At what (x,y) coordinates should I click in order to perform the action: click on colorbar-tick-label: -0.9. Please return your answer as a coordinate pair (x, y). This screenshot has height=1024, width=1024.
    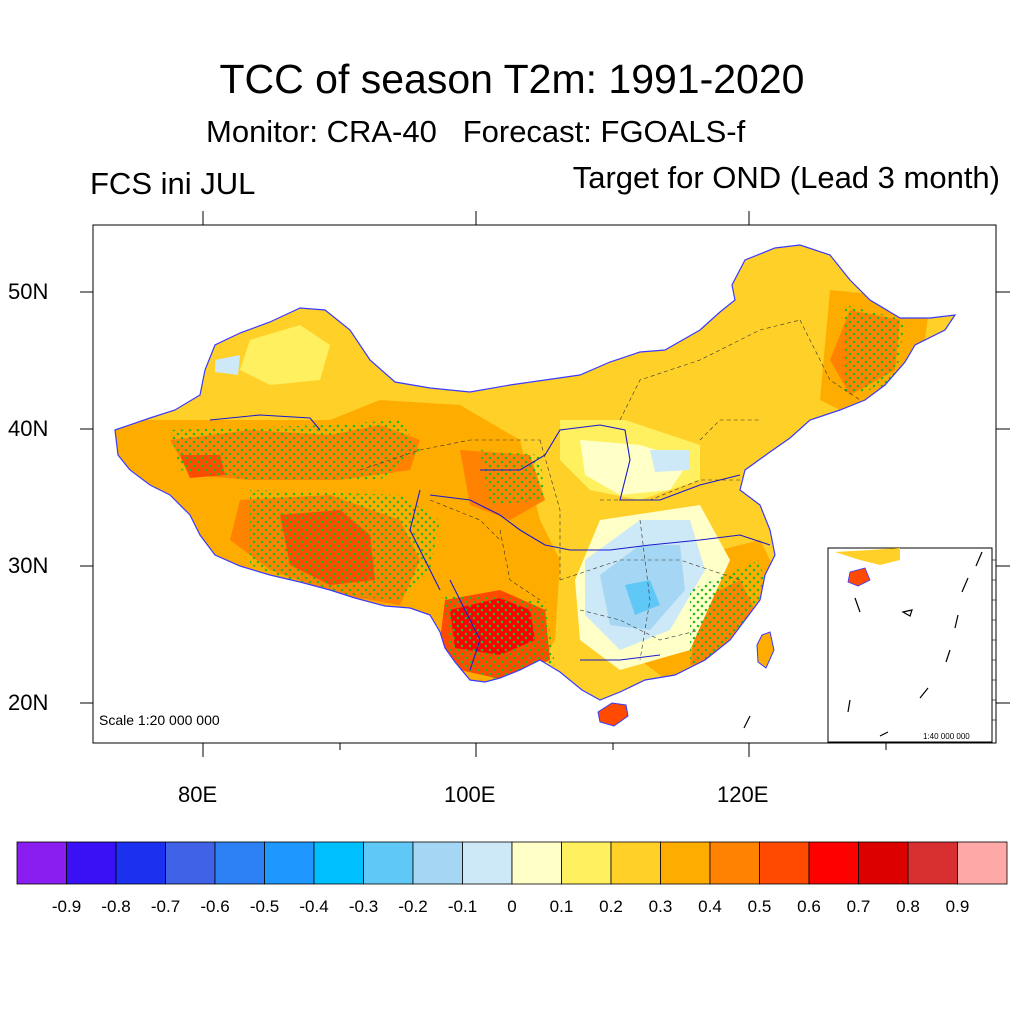
    Looking at the image, I should click on (66, 906).